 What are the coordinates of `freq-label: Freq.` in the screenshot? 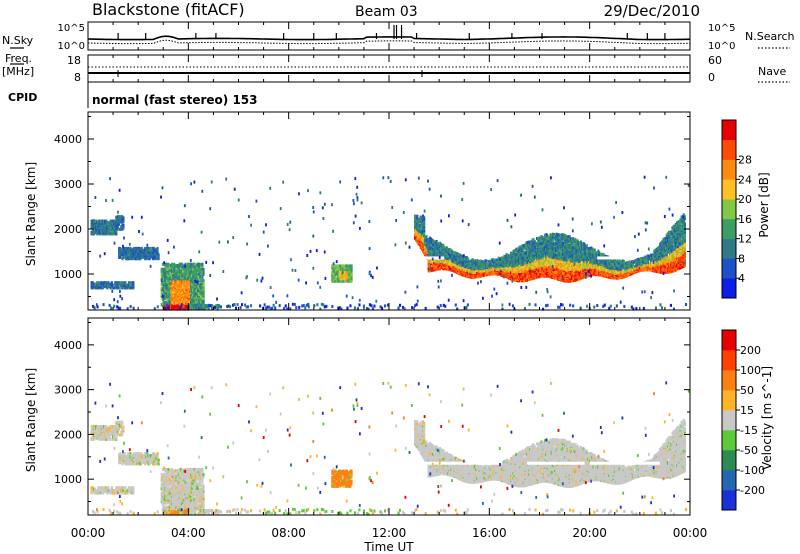 It's located at (18, 58).